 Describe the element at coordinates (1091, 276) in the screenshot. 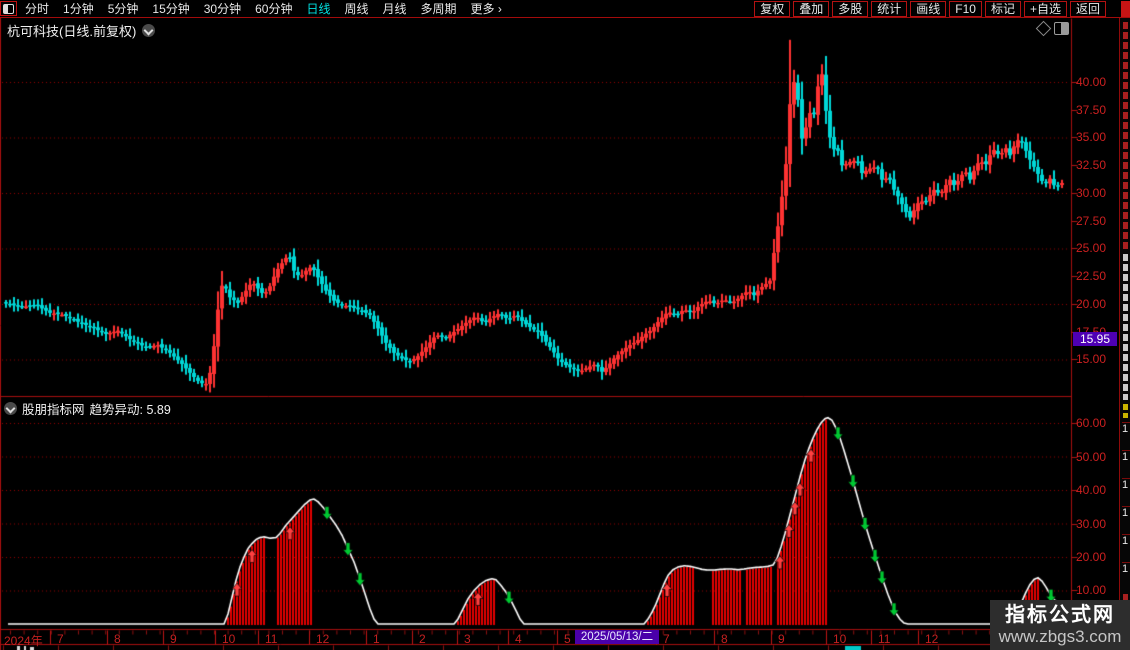

I see `price-axis-label: 22.50` at that location.